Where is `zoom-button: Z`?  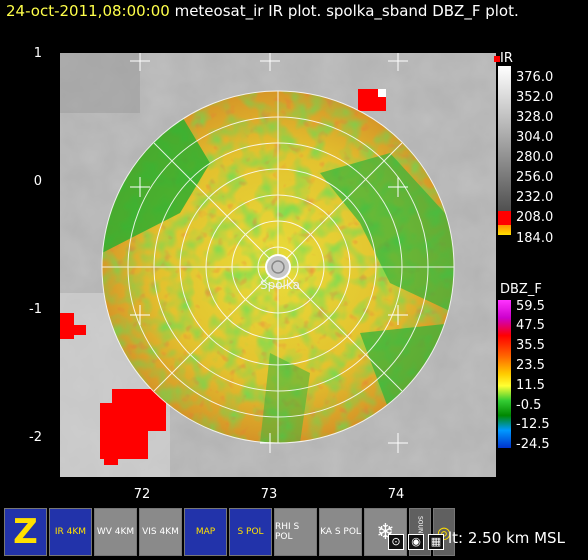 zoom-button: Z is located at coordinates (25, 532).